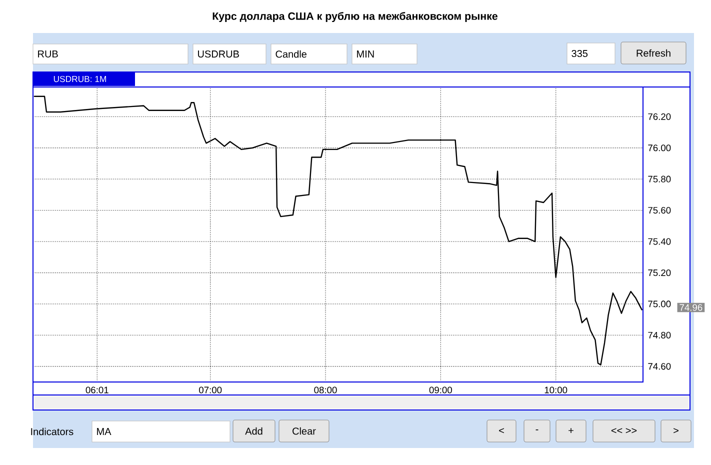  What do you see at coordinates (659, 148) in the screenshot?
I see `y-tick-label: 76.00` at bounding box center [659, 148].